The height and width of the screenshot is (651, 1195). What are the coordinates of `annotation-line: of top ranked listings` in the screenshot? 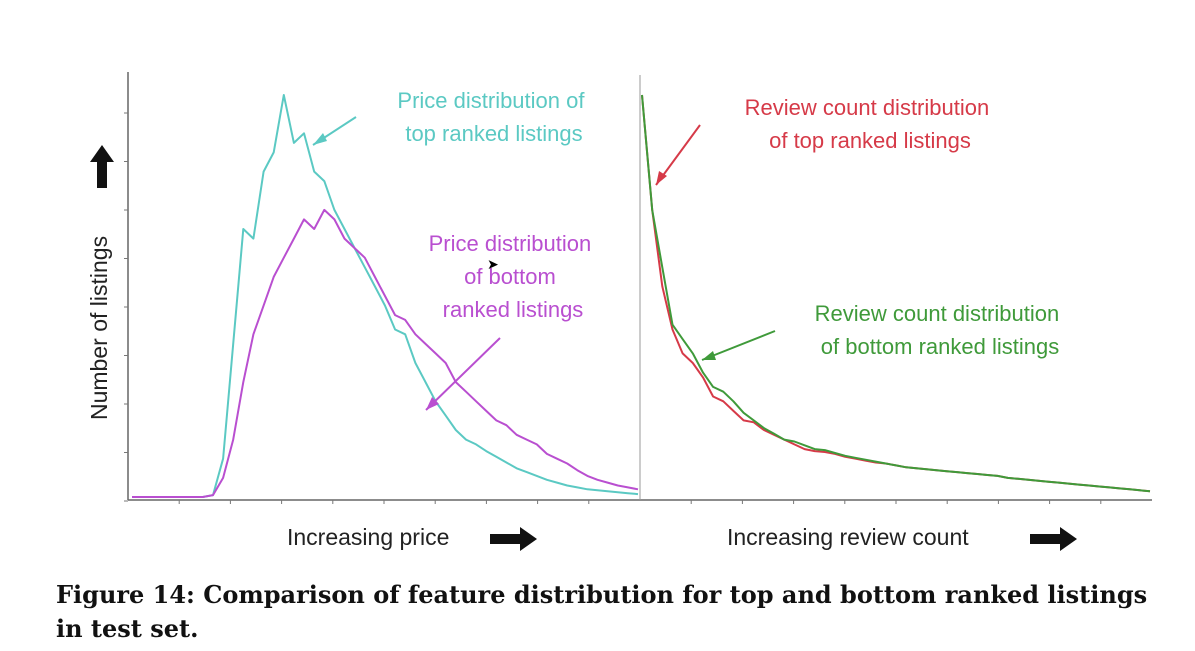 It's located at (870, 140).